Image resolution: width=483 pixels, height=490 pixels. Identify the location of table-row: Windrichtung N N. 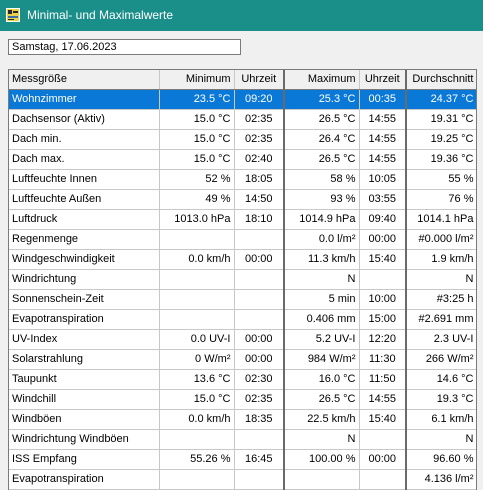
(242, 279).